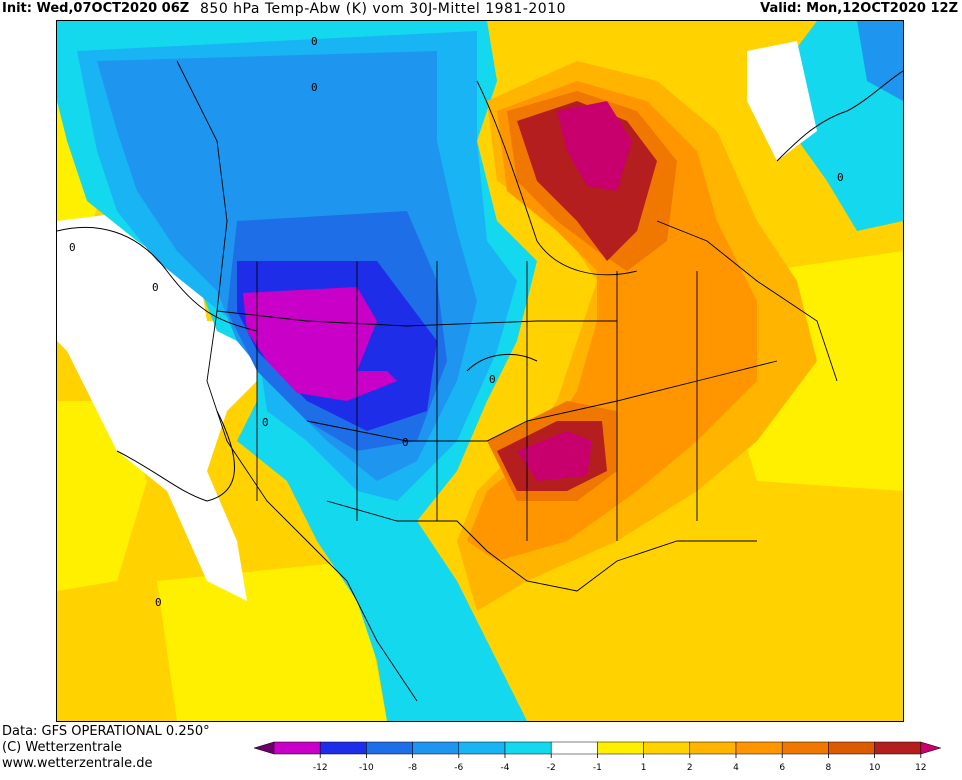 Image resolution: width=962 pixels, height=780 pixels. What do you see at coordinates (416, 318) in the screenshot?
I see `border-line` at bounding box center [416, 318].